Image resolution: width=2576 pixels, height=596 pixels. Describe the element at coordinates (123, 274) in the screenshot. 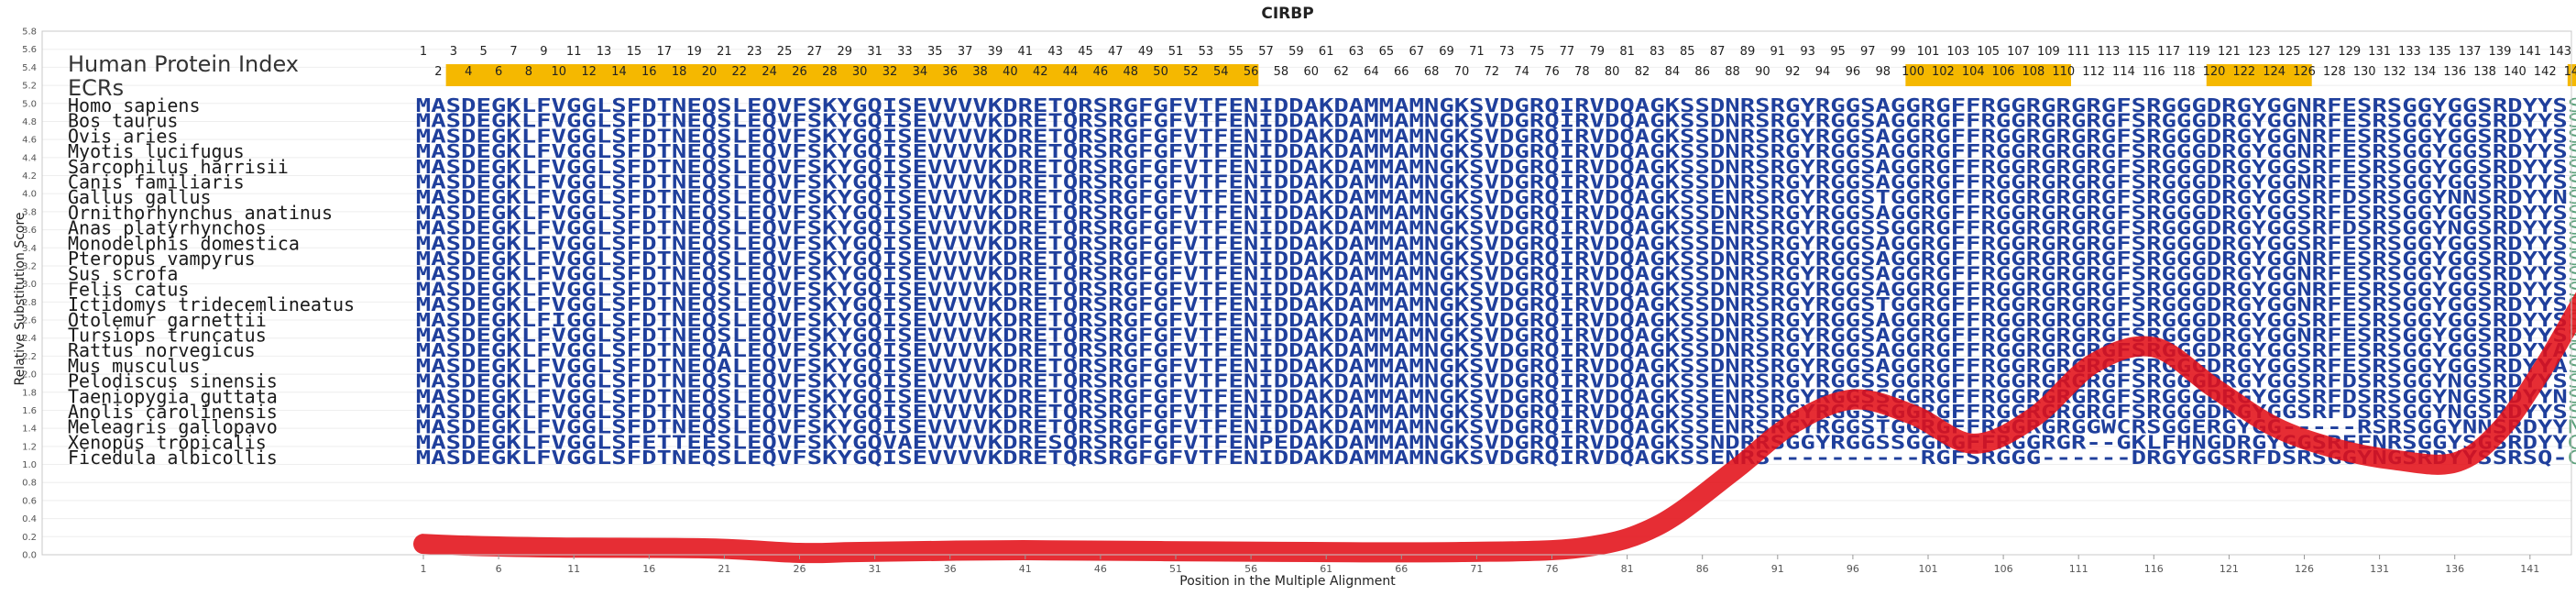

I see `species-name: Sus scrofa` at that location.